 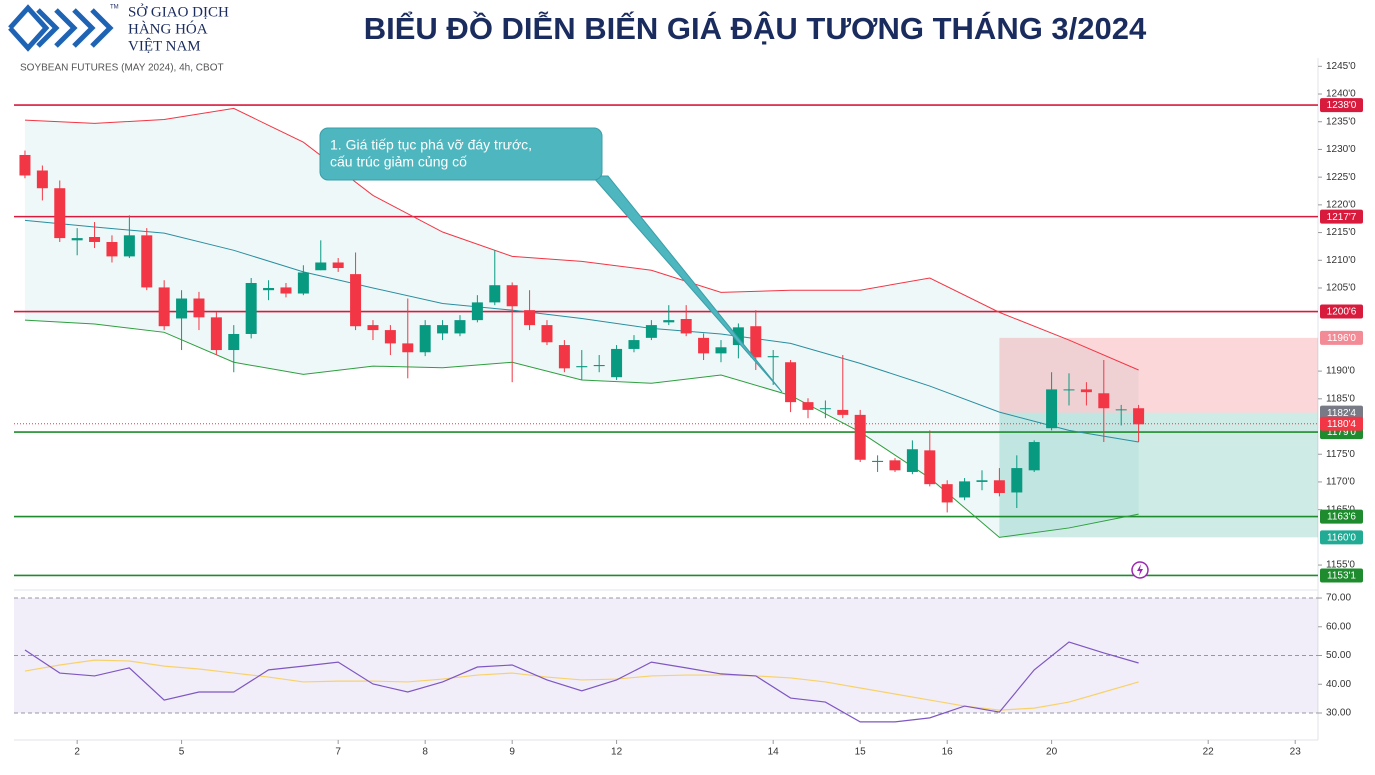 I want to click on y-tick-label: 1225'0, so click(x=1341, y=177).